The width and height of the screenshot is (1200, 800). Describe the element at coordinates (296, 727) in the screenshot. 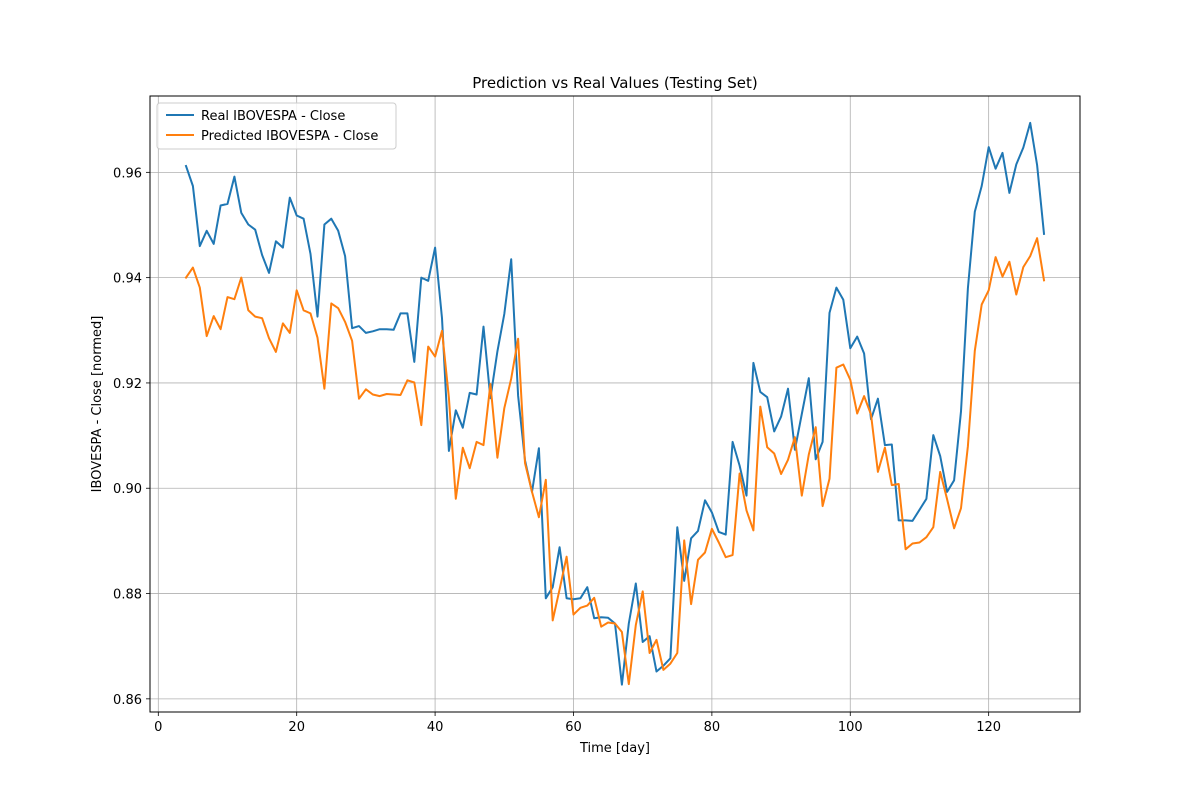

I see `x-tick-label: 20` at that location.